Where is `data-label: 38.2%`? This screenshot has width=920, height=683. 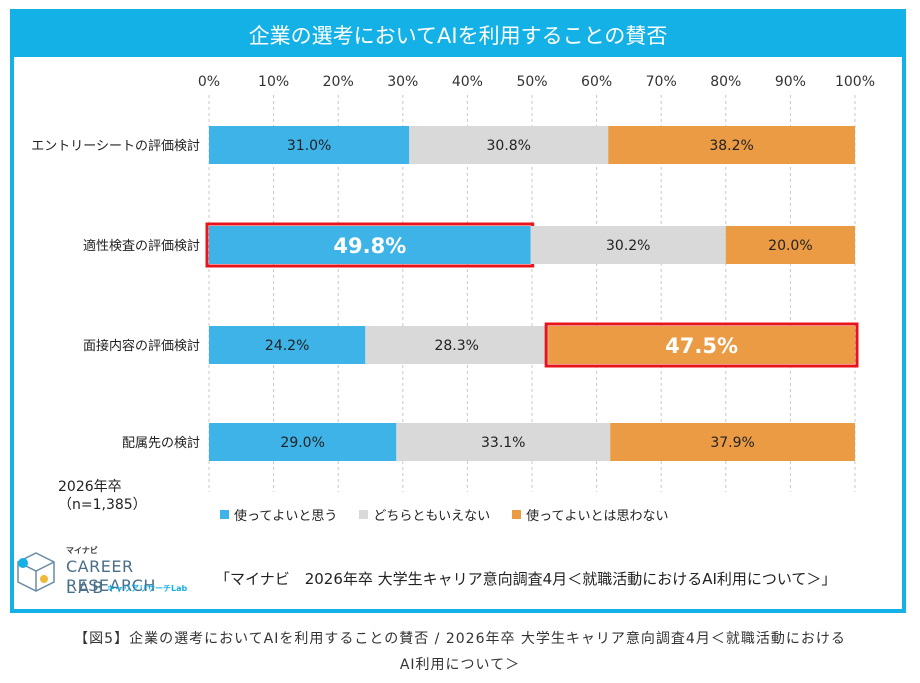
data-label: 38.2% is located at coordinates (731, 146).